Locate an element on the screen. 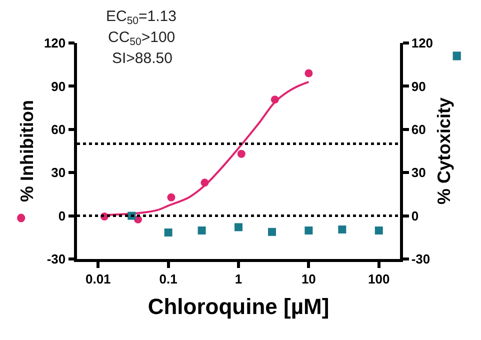 The image size is (481, 340). y-tick-label: 90 is located at coordinates (58, 86).